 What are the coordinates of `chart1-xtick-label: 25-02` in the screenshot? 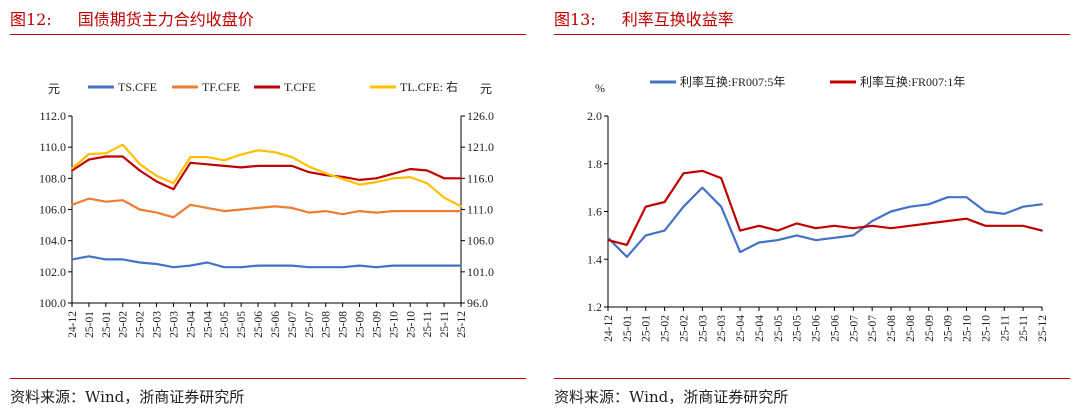 It's located at (666, 328).